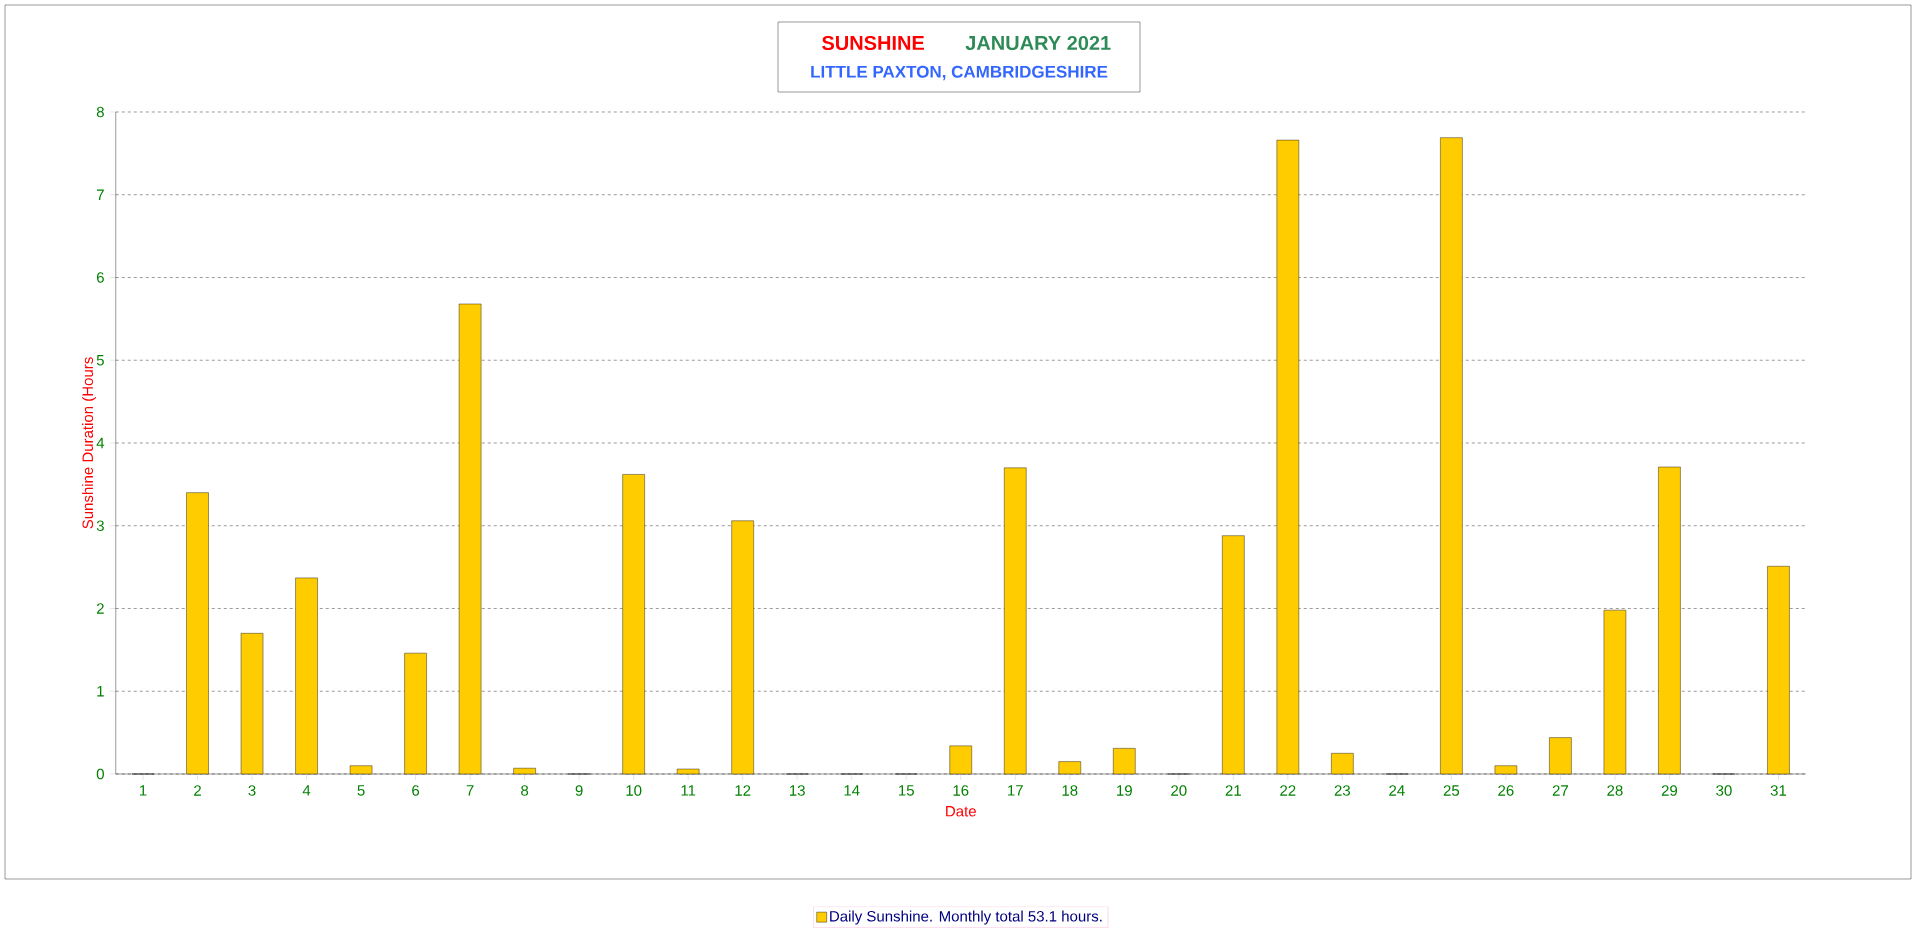 This screenshot has width=1916, height=928. What do you see at coordinates (1615, 790) in the screenshot?
I see `x-tick-label: 28` at bounding box center [1615, 790].